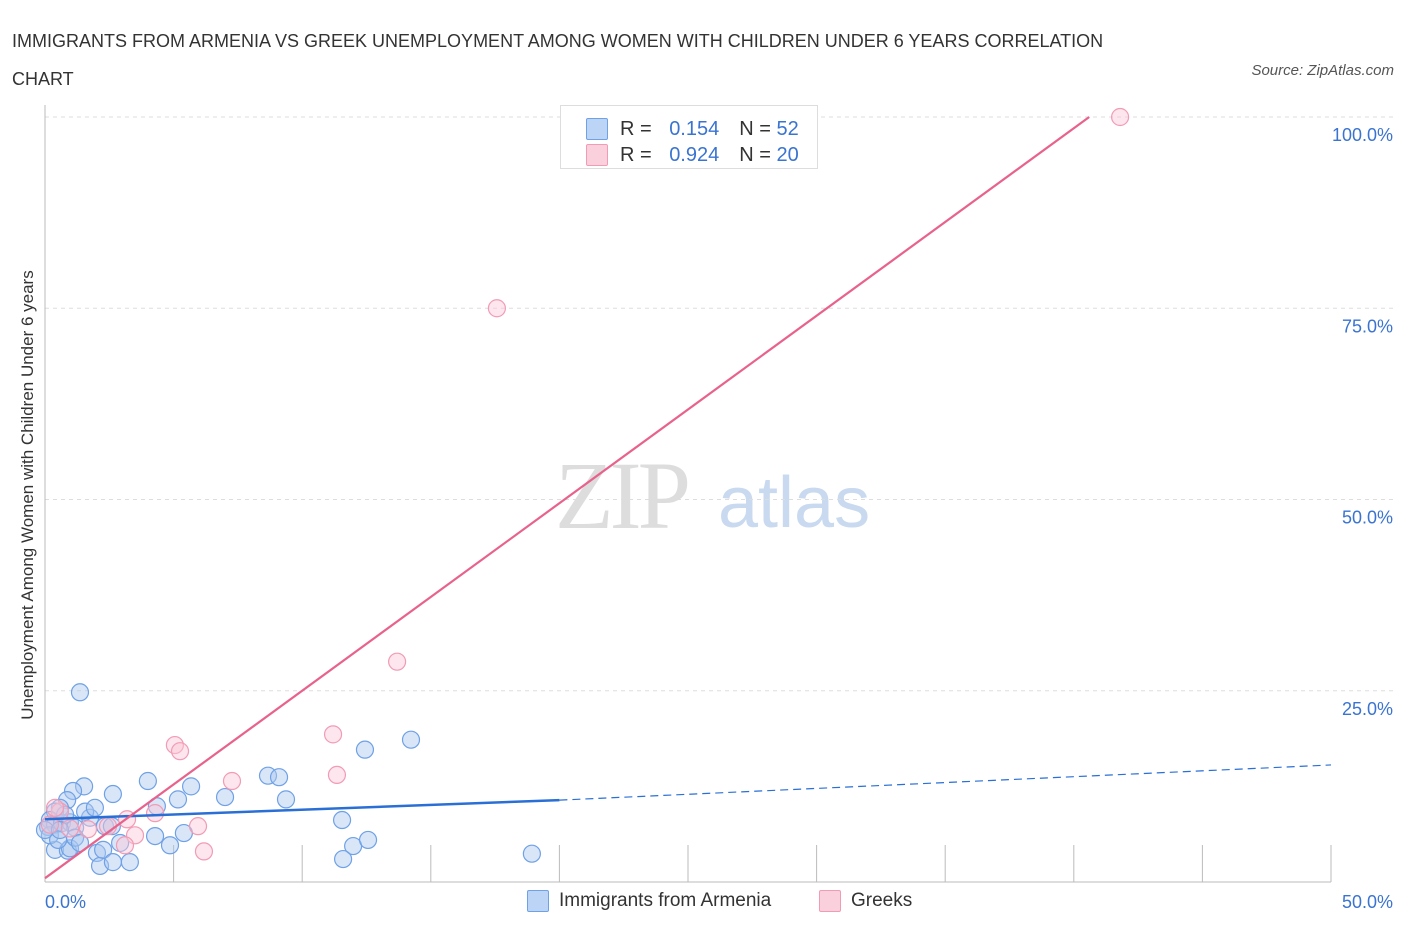  What do you see at coordinates (1367, 518) in the screenshot?
I see `y-tick-label: 50.0%` at bounding box center [1367, 518].